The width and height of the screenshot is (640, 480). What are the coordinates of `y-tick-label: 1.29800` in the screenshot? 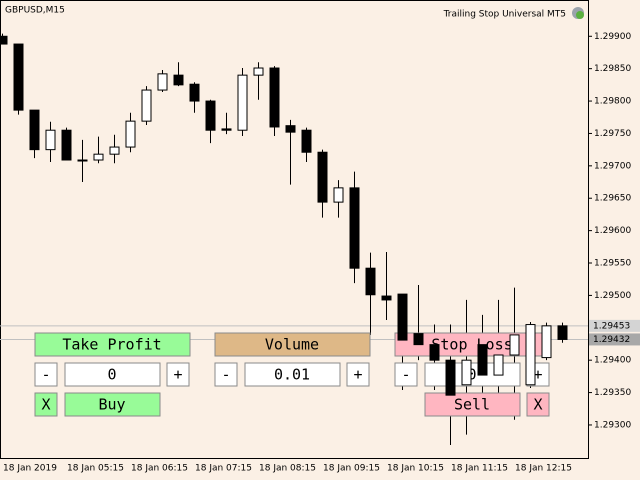 It's located at (612, 102).